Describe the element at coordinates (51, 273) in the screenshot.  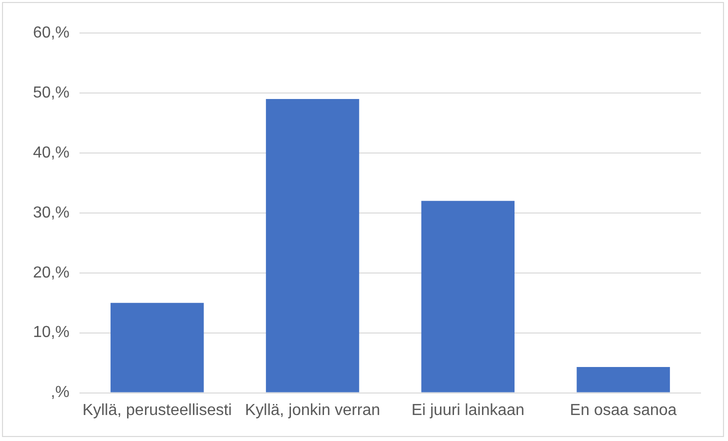
I see `y-tick-label: 20,%` at that location.